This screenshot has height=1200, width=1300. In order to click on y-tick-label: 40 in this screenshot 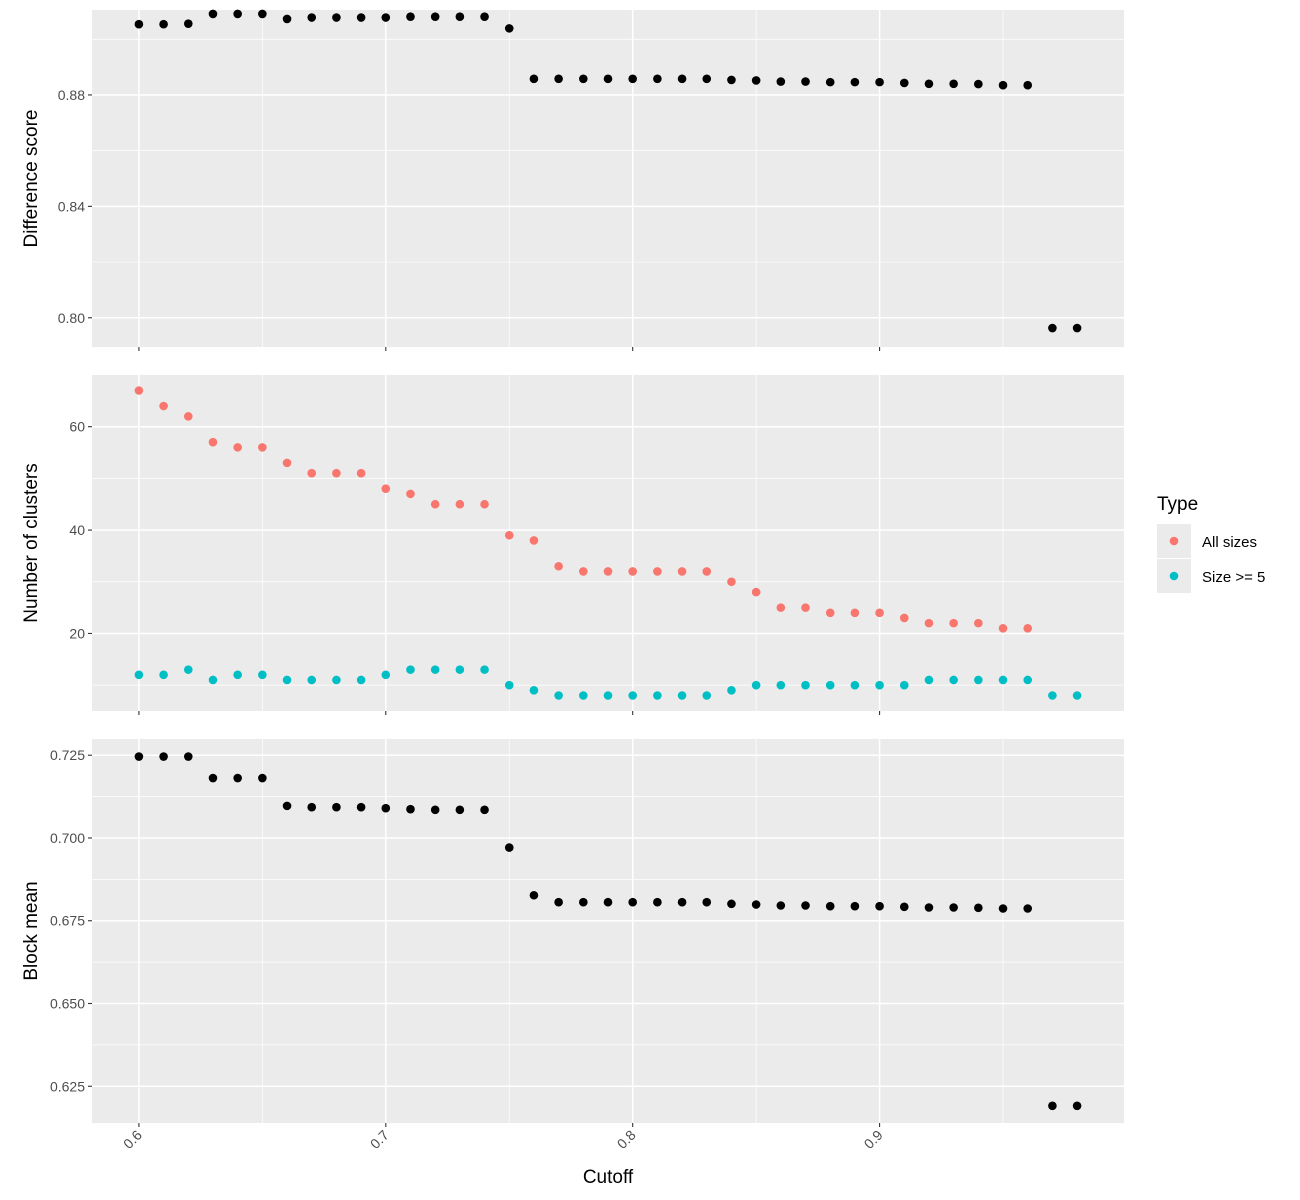, I will do `click(77, 530)`.